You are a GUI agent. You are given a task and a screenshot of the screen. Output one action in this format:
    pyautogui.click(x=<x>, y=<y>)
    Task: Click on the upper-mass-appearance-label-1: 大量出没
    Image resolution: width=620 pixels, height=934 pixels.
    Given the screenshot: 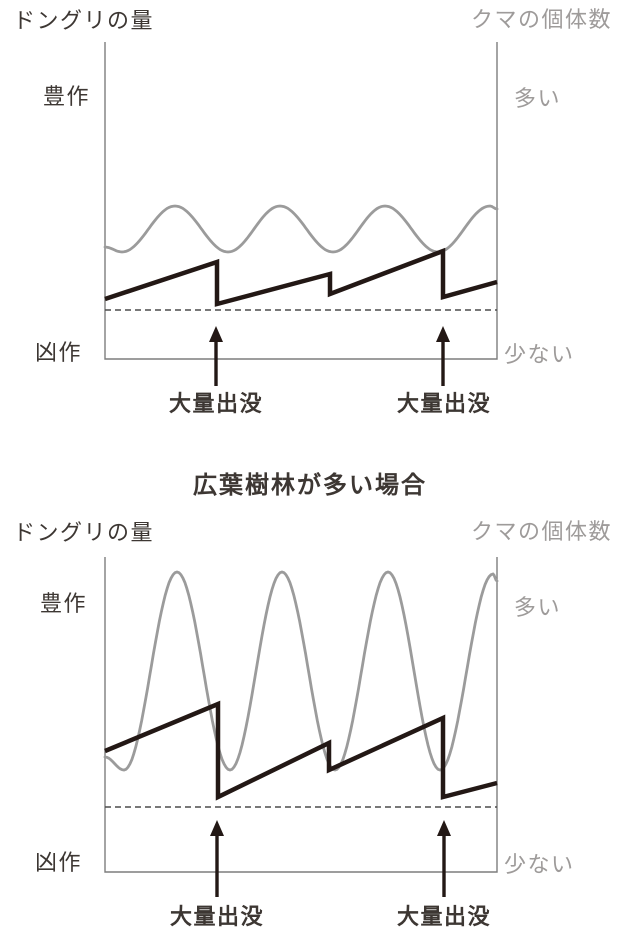 What is the action you would take?
    pyautogui.click(x=215, y=403)
    